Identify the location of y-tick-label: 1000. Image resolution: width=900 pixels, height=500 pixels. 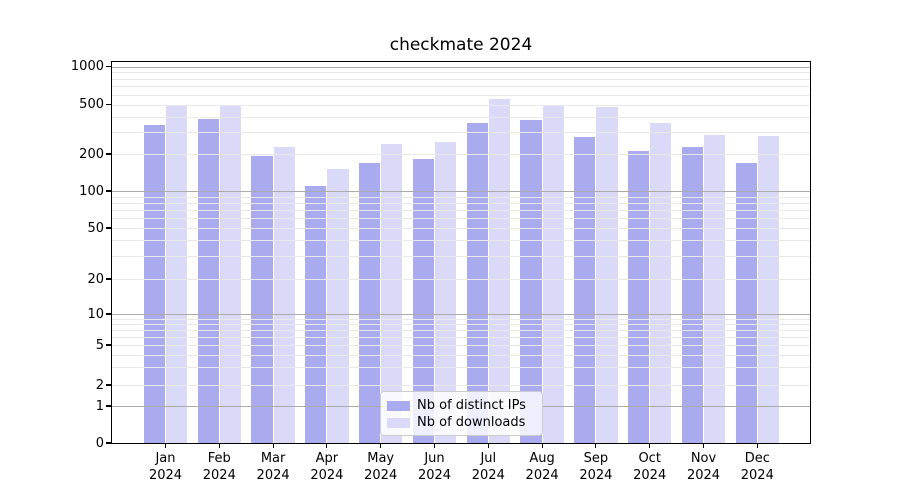
(87, 66).